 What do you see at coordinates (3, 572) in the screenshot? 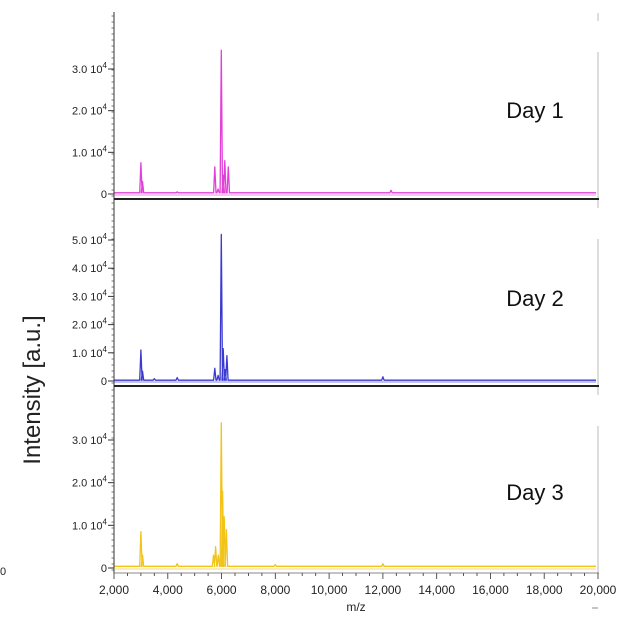
I see `stray-zero-label: 0` at bounding box center [3, 572].